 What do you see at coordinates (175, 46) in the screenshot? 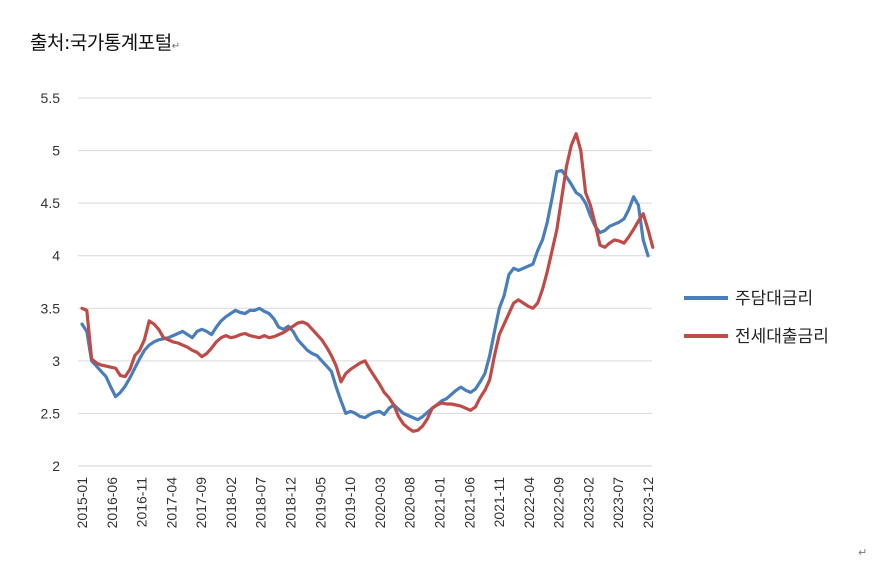
I see `paragraph-mark: ↵` at bounding box center [175, 46].